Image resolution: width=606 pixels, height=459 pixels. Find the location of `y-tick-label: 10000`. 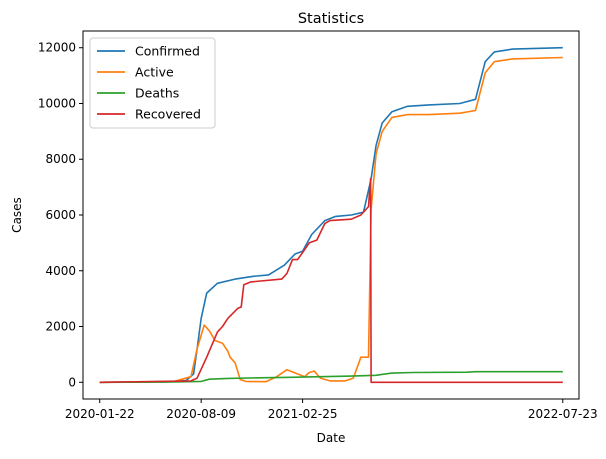

y-tick-label: 10000 is located at coordinates (57, 103).